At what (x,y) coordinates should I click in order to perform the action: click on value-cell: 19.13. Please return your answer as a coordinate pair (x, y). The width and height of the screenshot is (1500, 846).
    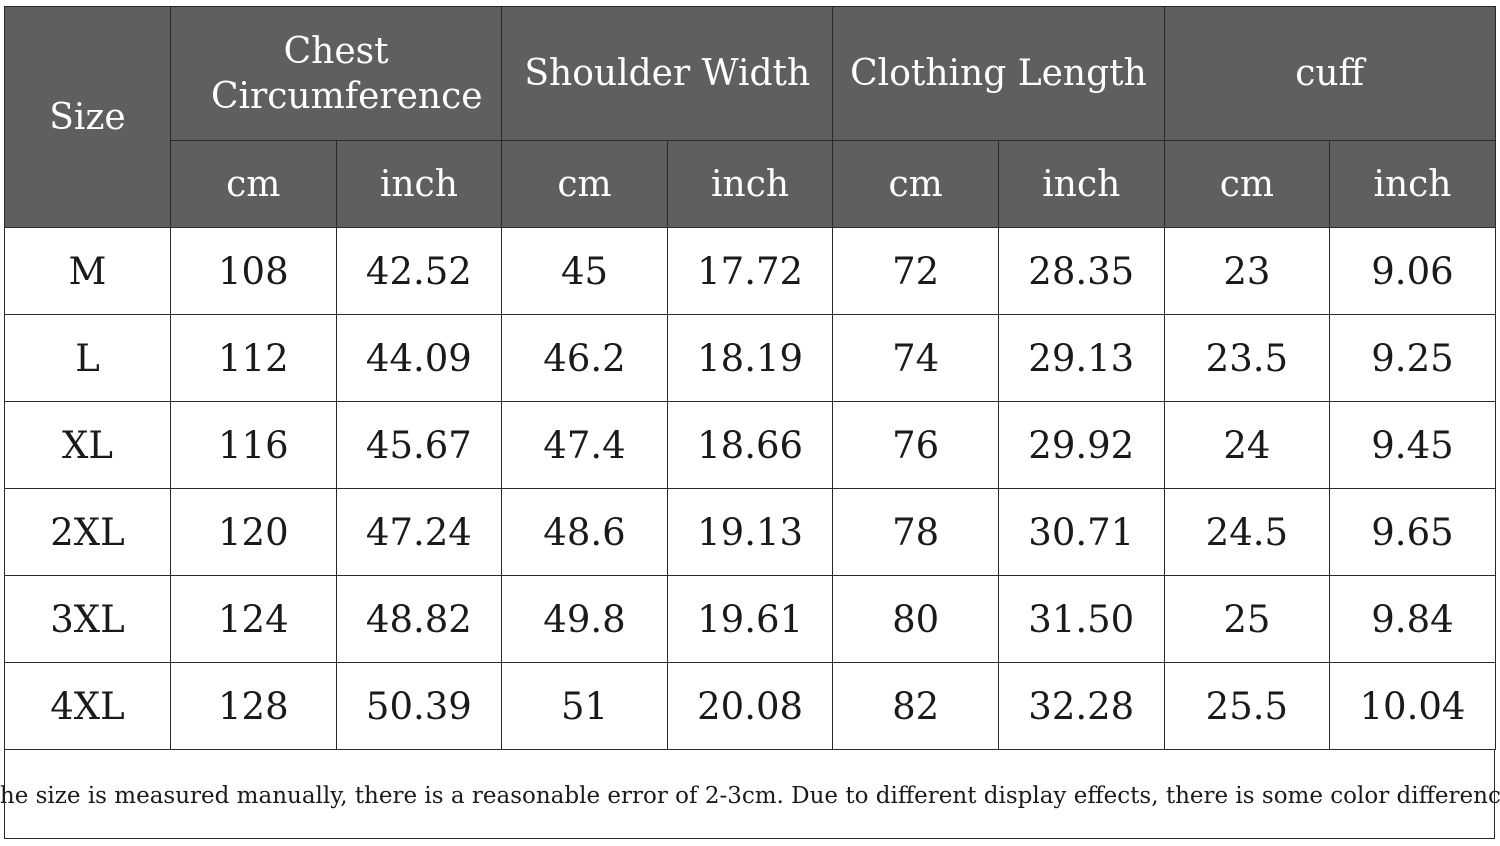
    Looking at the image, I should click on (750, 532).